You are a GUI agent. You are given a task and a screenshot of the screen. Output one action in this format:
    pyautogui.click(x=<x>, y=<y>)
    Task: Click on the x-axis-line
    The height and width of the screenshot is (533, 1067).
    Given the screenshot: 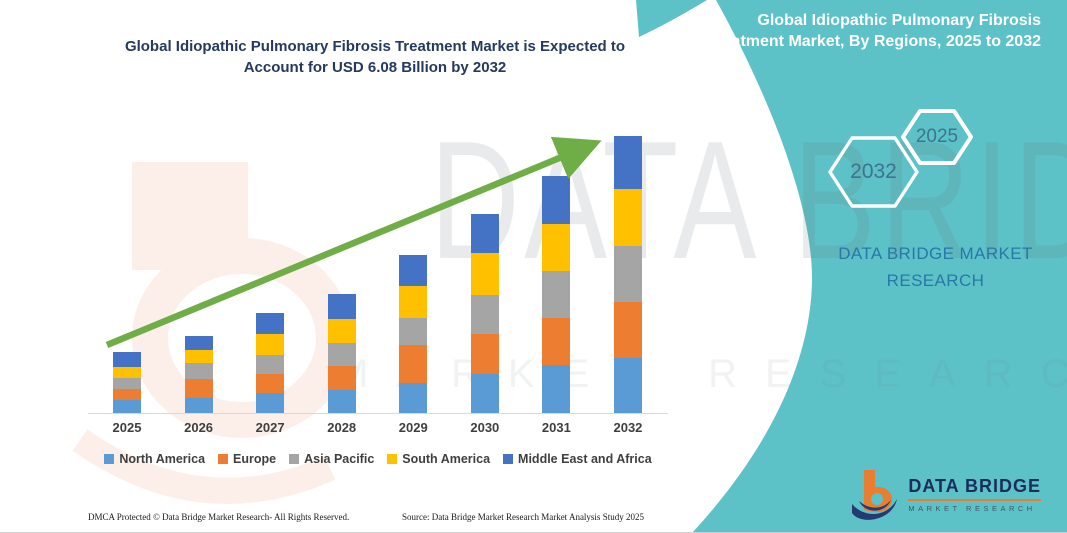 What is the action you would take?
    pyautogui.click(x=378, y=413)
    